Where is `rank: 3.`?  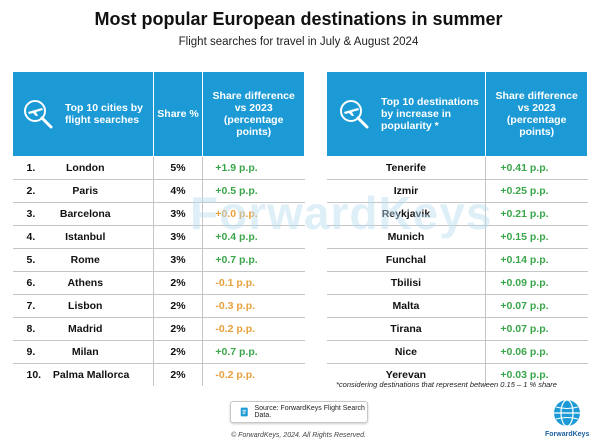 rank: 3. is located at coordinates (31, 214).